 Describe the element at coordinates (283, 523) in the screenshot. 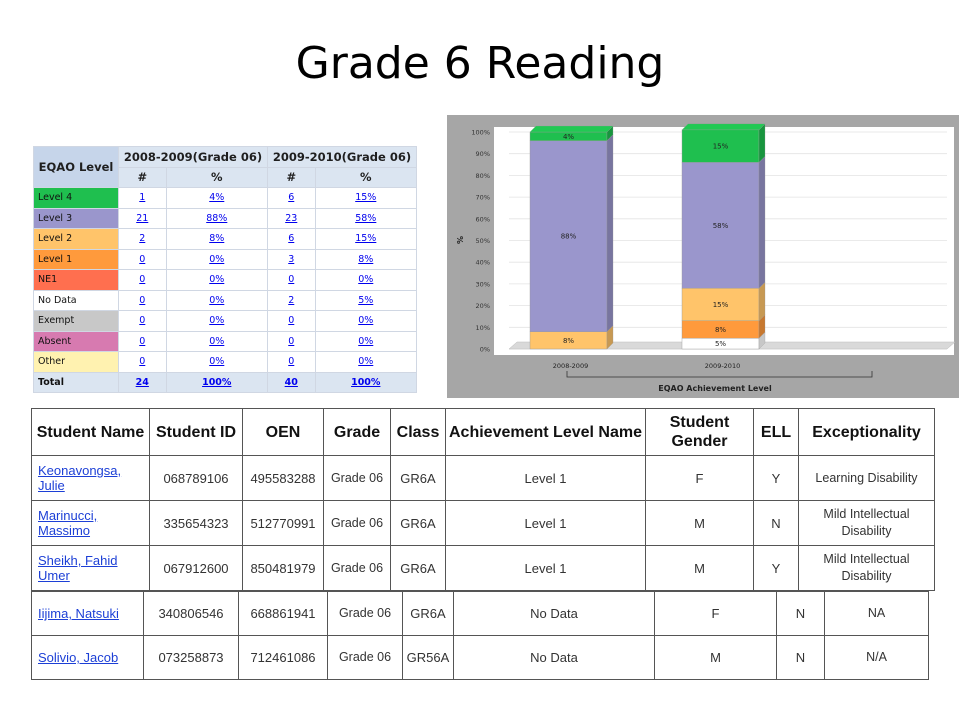

I see `student-oen-cell: 512770991` at that location.